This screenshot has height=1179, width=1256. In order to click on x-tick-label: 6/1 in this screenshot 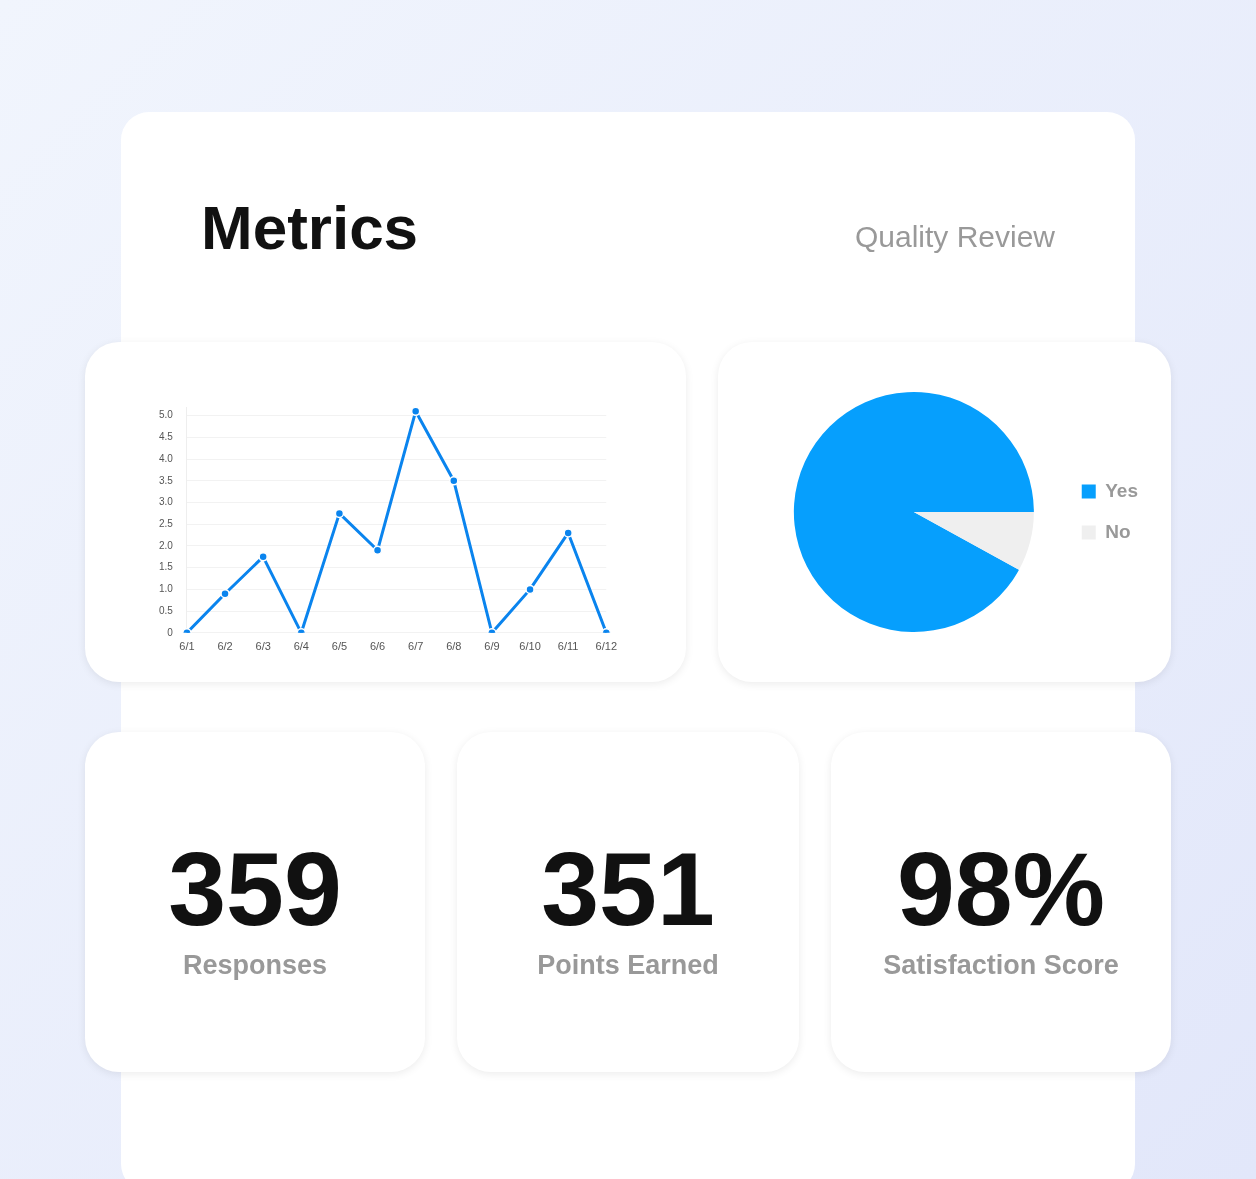, I will do `click(187, 646)`.